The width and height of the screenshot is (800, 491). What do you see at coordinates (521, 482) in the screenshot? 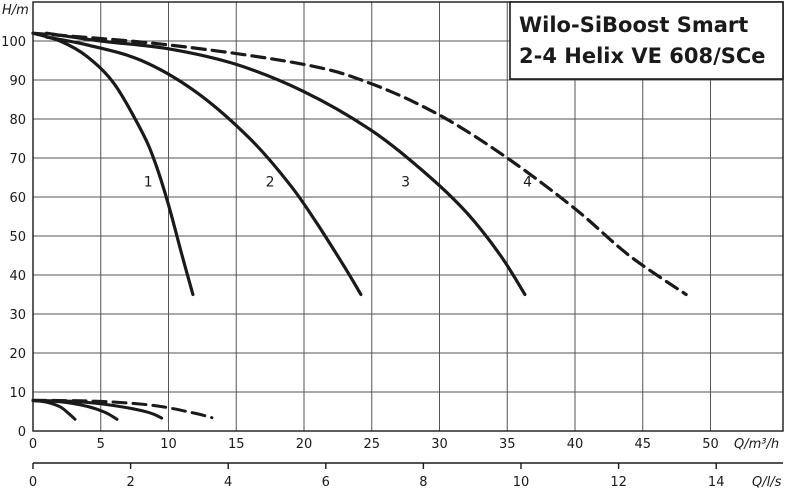
I see `x2-tick-label-10: 10` at bounding box center [521, 482].